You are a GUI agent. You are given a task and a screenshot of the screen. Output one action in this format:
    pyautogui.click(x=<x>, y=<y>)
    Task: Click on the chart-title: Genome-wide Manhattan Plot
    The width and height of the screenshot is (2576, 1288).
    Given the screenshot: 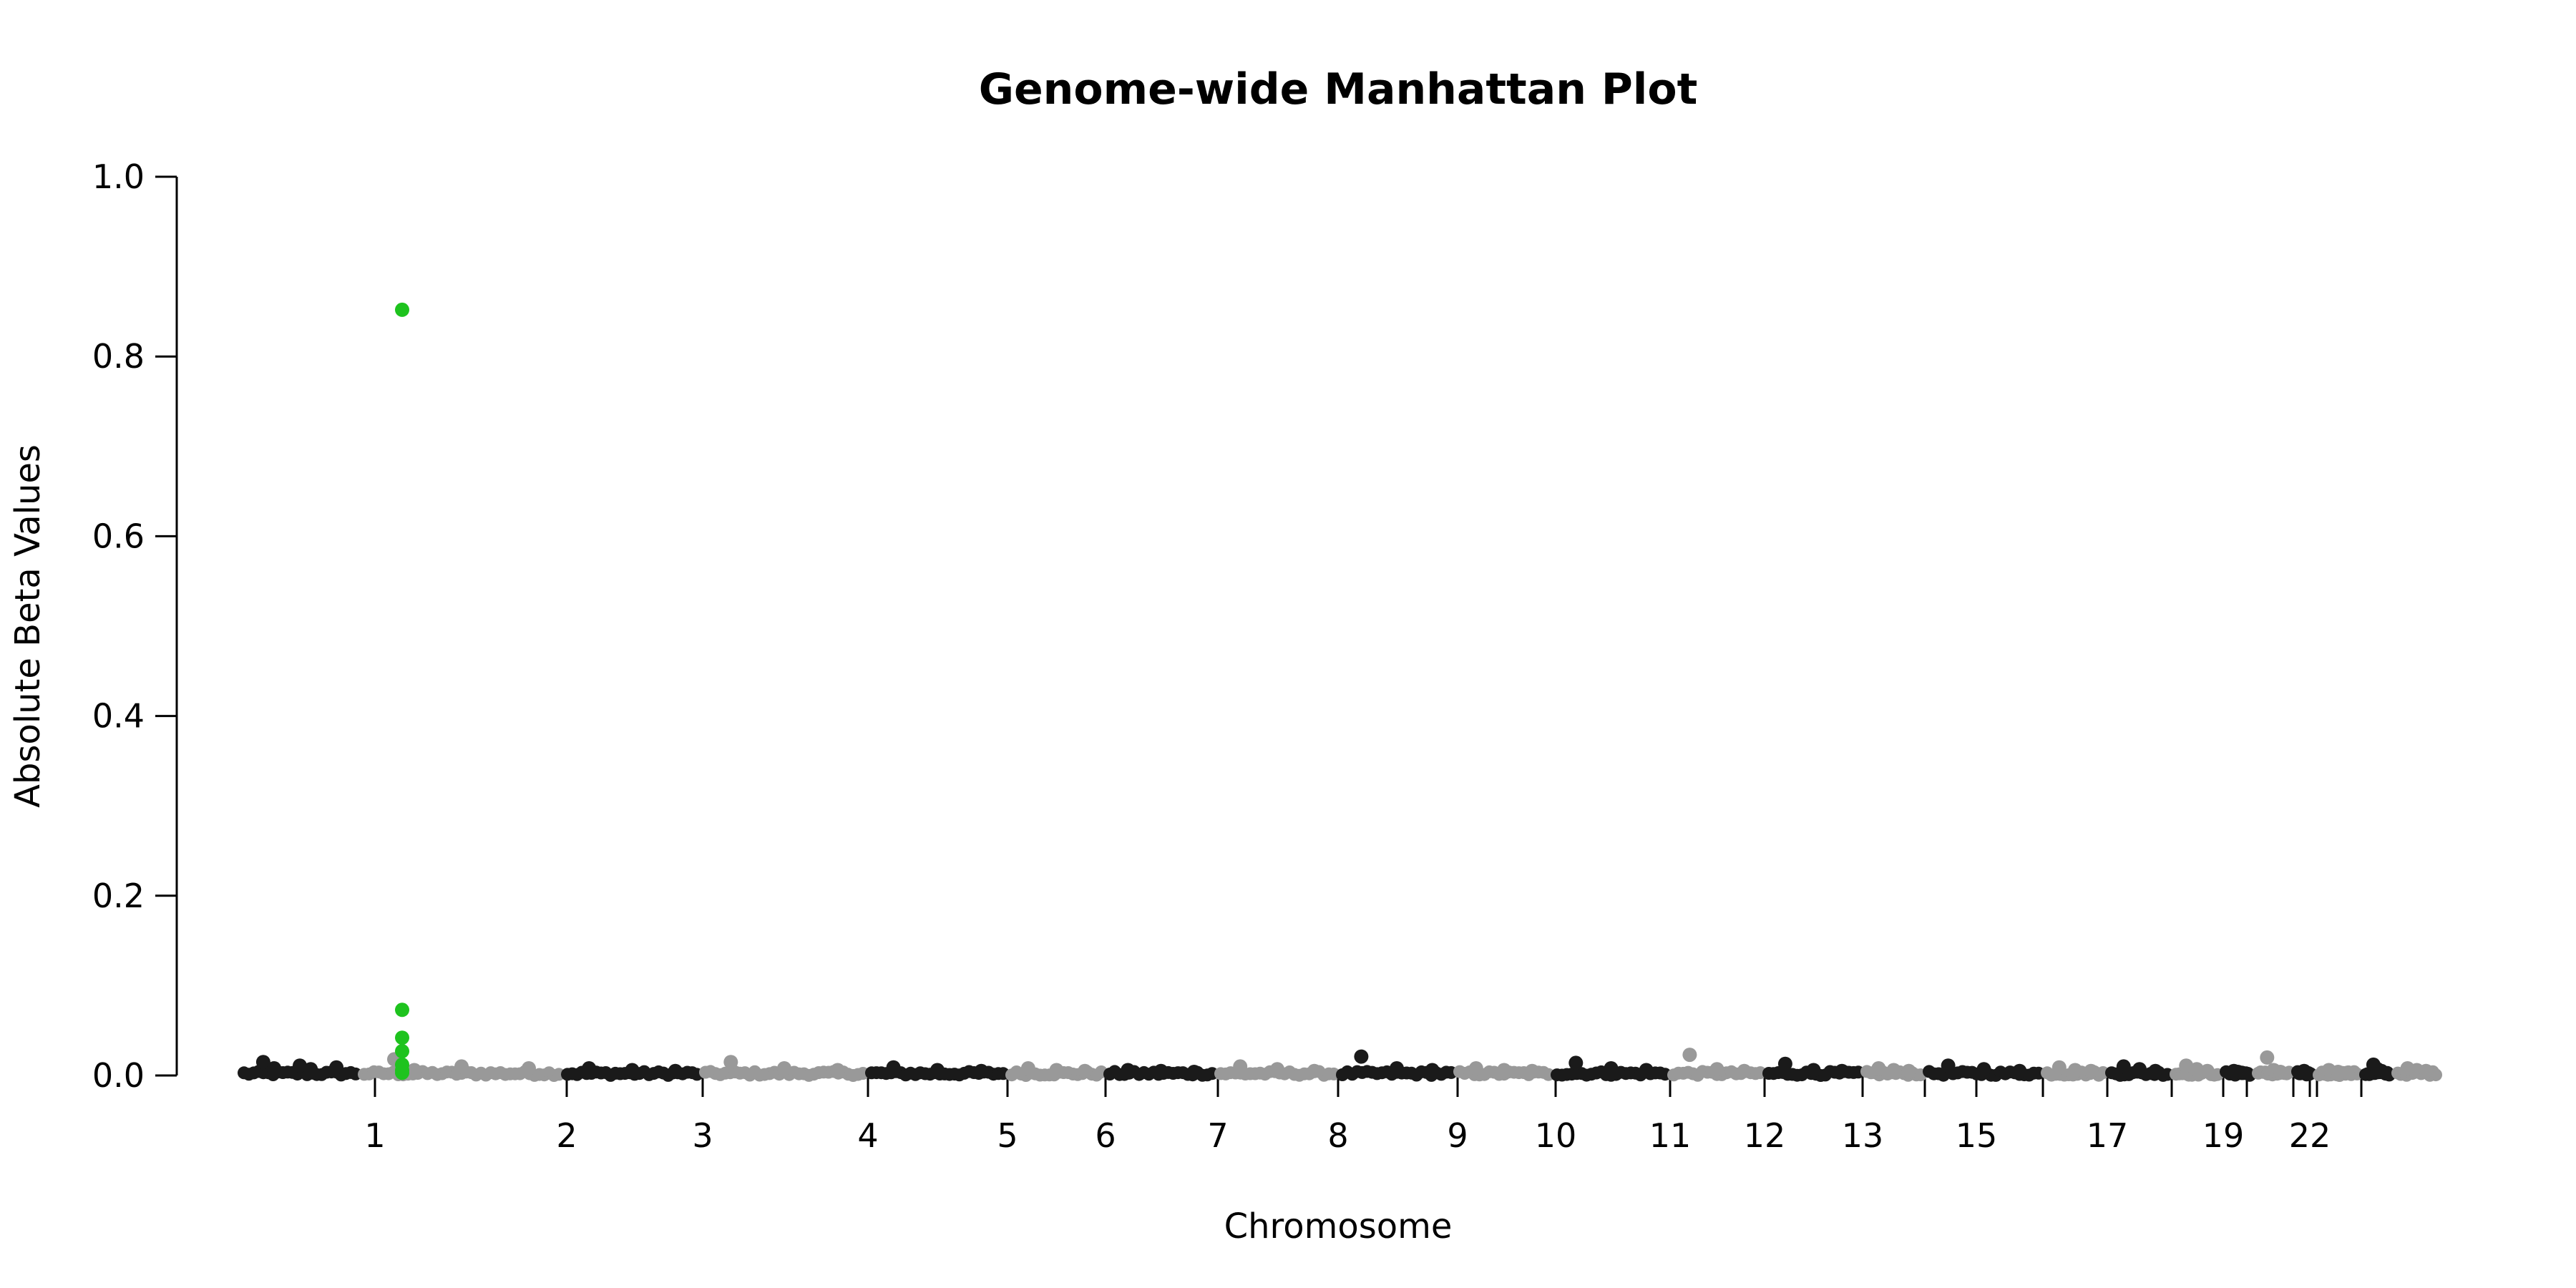 What is the action you would take?
    pyautogui.click(x=1338, y=89)
    